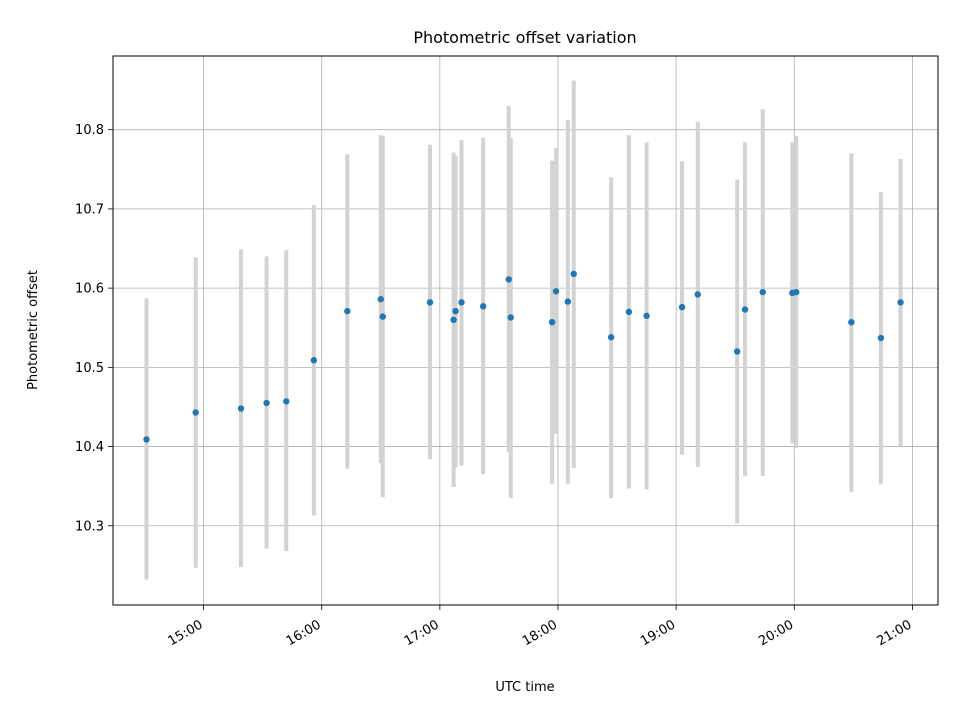 Image resolution: width=960 pixels, height=720 pixels. What do you see at coordinates (89, 130) in the screenshot?
I see `y-tick-label: 10.8` at bounding box center [89, 130].